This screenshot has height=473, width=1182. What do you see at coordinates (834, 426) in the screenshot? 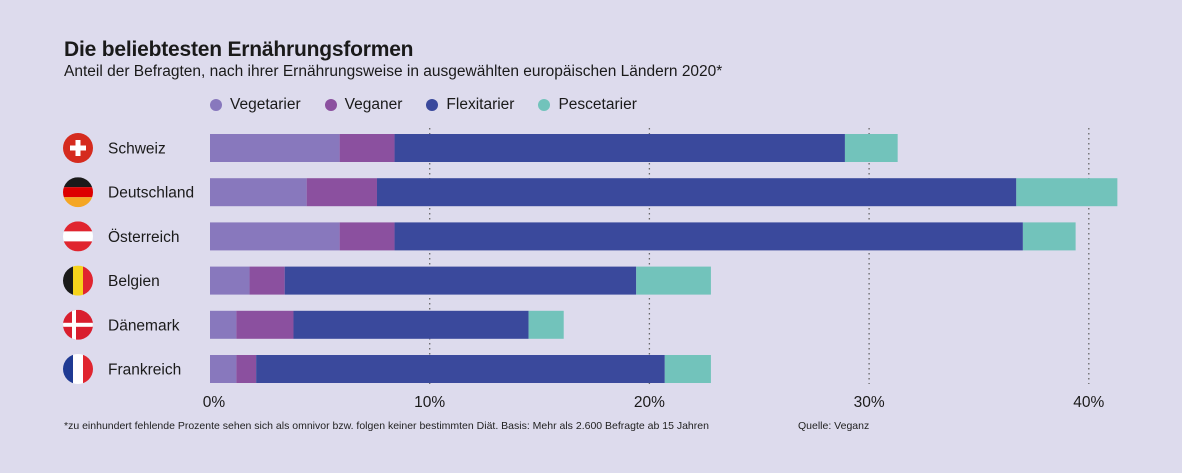
I see `source-note: Quelle: Veganz` at bounding box center [834, 426].